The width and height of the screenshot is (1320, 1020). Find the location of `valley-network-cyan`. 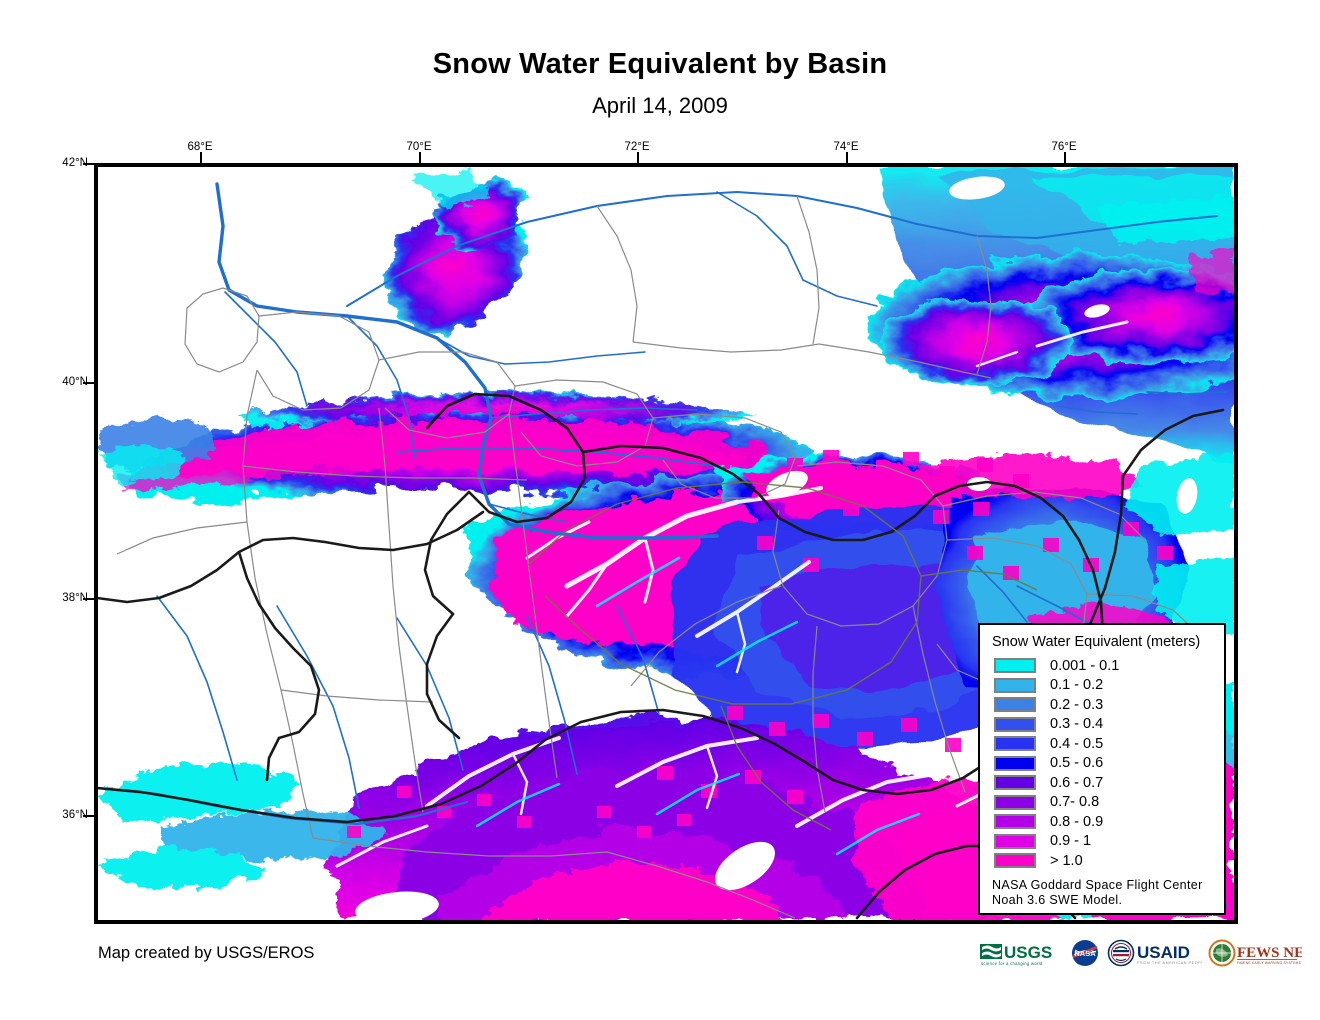

valley-network-cyan is located at coordinates (698, 706).